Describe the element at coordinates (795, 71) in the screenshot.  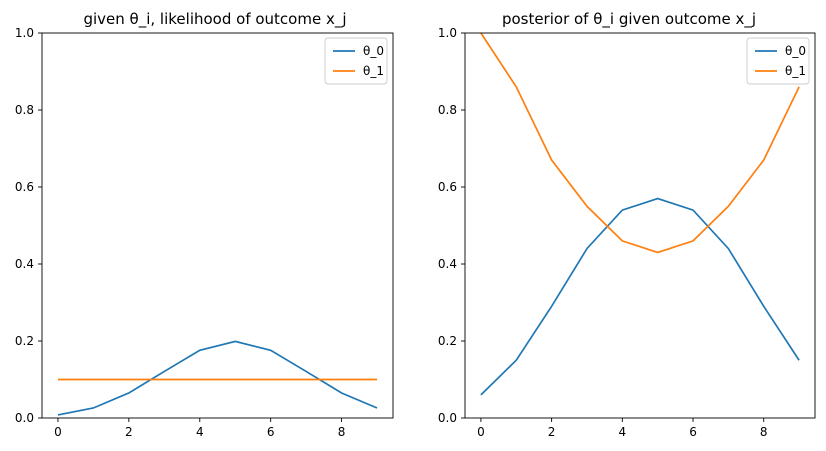
I see `chart-right-legend-label-1: θ_1` at that location.